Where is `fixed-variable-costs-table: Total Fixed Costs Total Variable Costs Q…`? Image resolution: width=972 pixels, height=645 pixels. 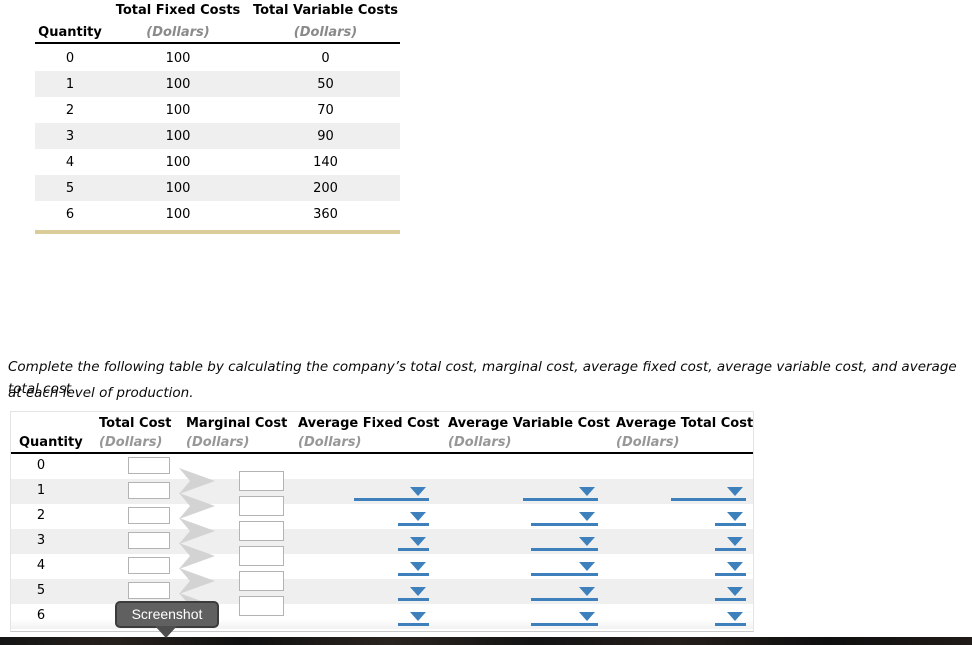 fixed-variable-costs-table: Total Fixed Costs Total Variable Costs Q… is located at coordinates (217, 118).